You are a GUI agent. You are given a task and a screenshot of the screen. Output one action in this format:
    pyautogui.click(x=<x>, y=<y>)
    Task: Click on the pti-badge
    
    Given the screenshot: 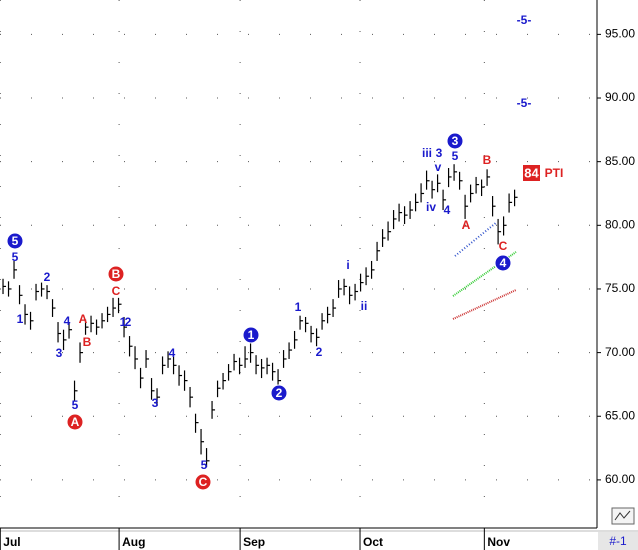 What is the action you would take?
    pyautogui.click(x=531, y=173)
    